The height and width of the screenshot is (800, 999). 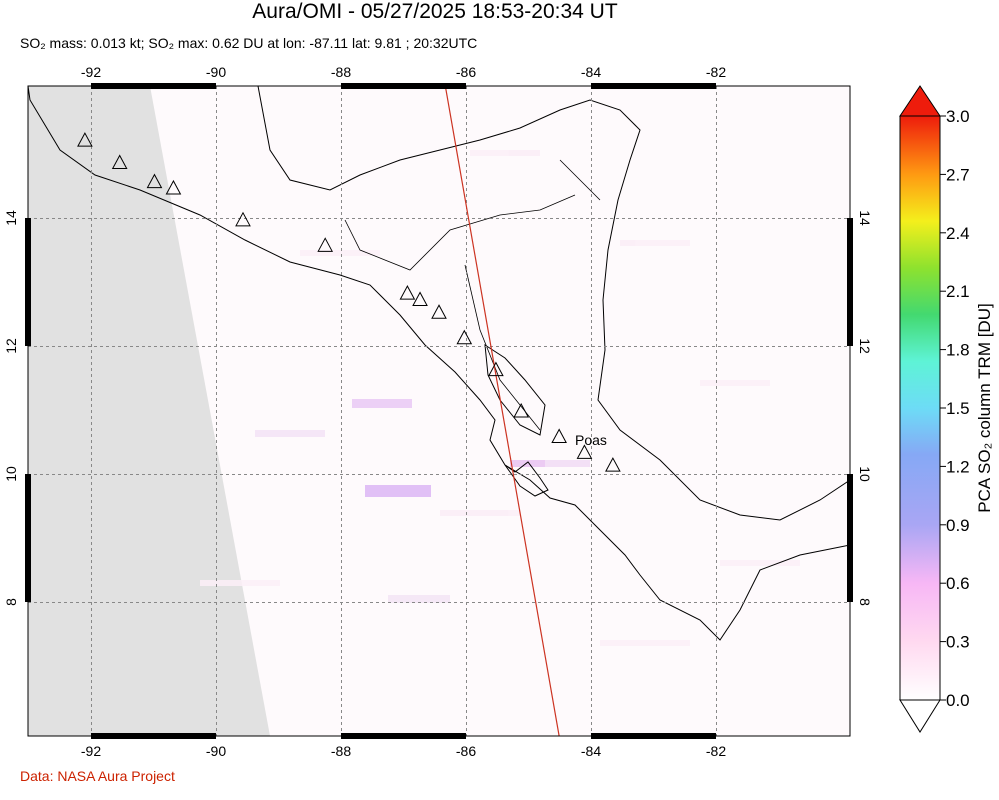 I want to click on colorbar-tick-label: 2.1, so click(x=958, y=291).